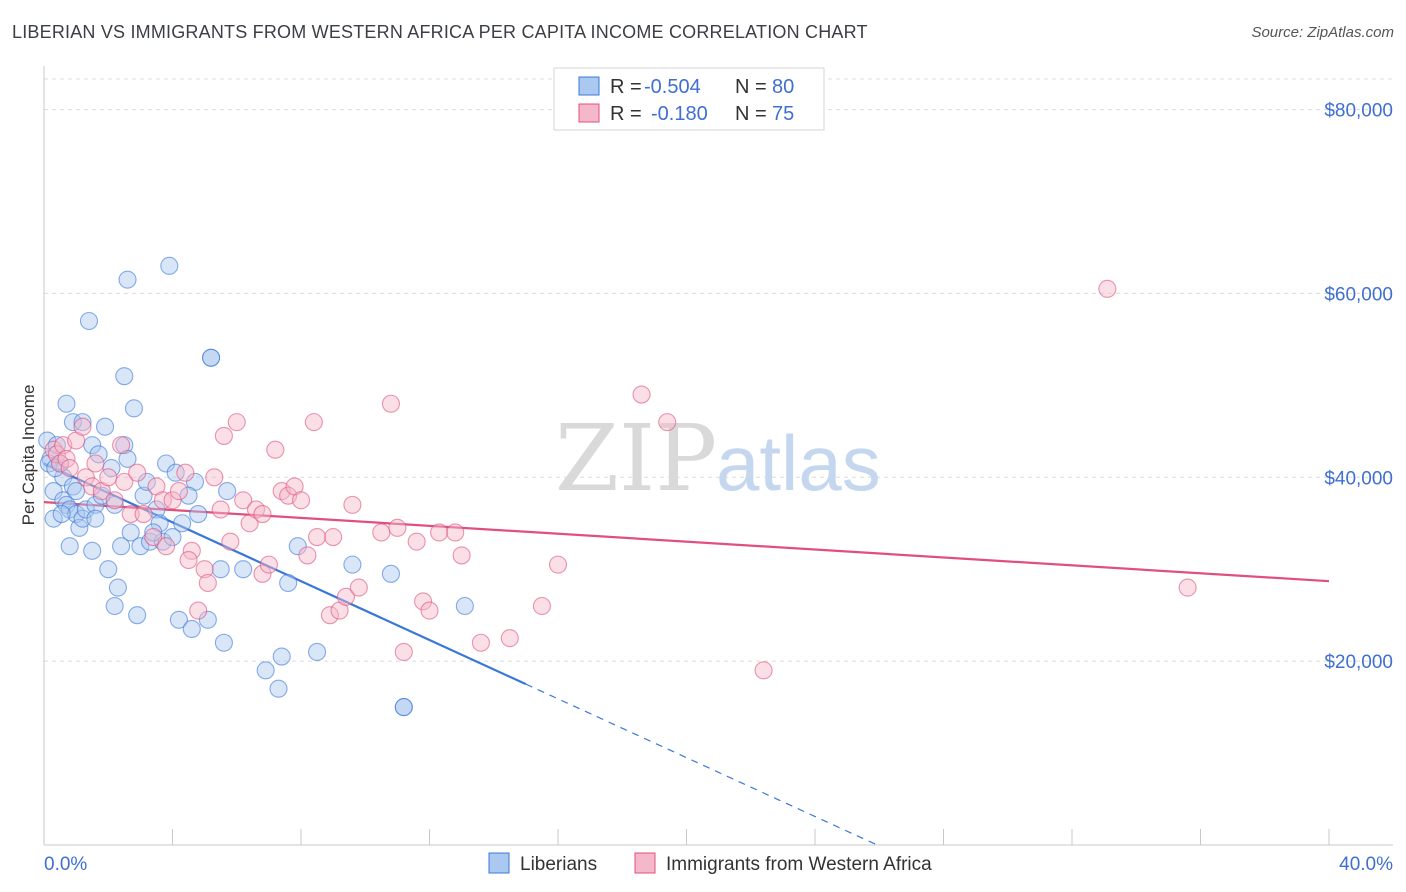  I want to click on bottom-legend-swatch-immigrants, so click(645, 863).